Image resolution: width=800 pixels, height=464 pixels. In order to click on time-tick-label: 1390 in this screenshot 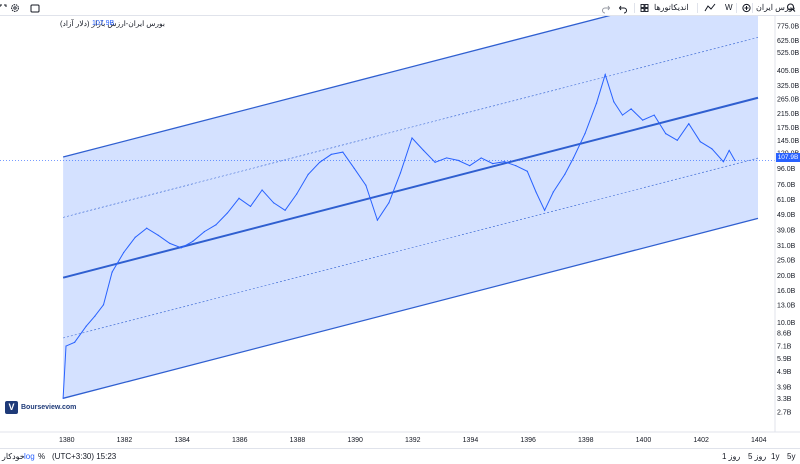, I will do `click(355, 440)`.